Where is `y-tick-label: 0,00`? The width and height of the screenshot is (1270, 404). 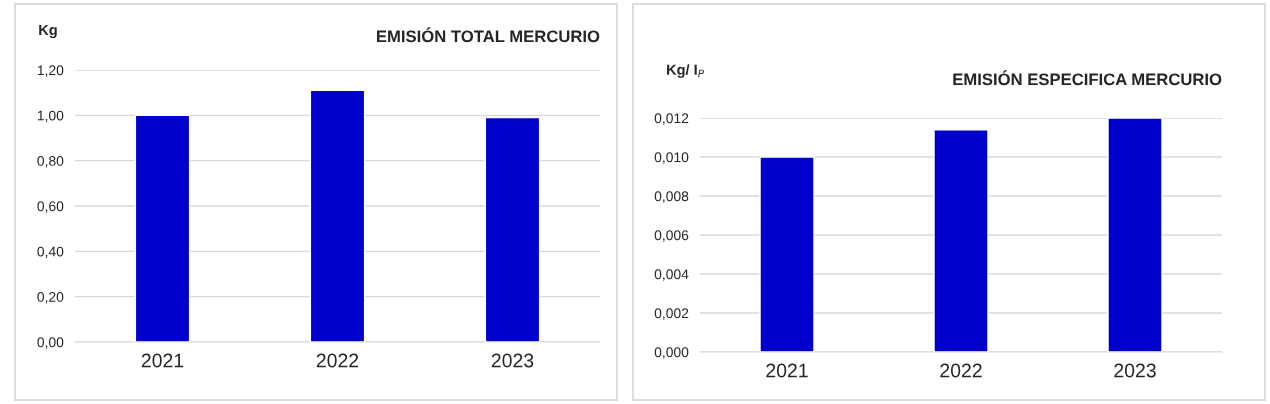
y-tick-label: 0,00 is located at coordinates (50, 343).